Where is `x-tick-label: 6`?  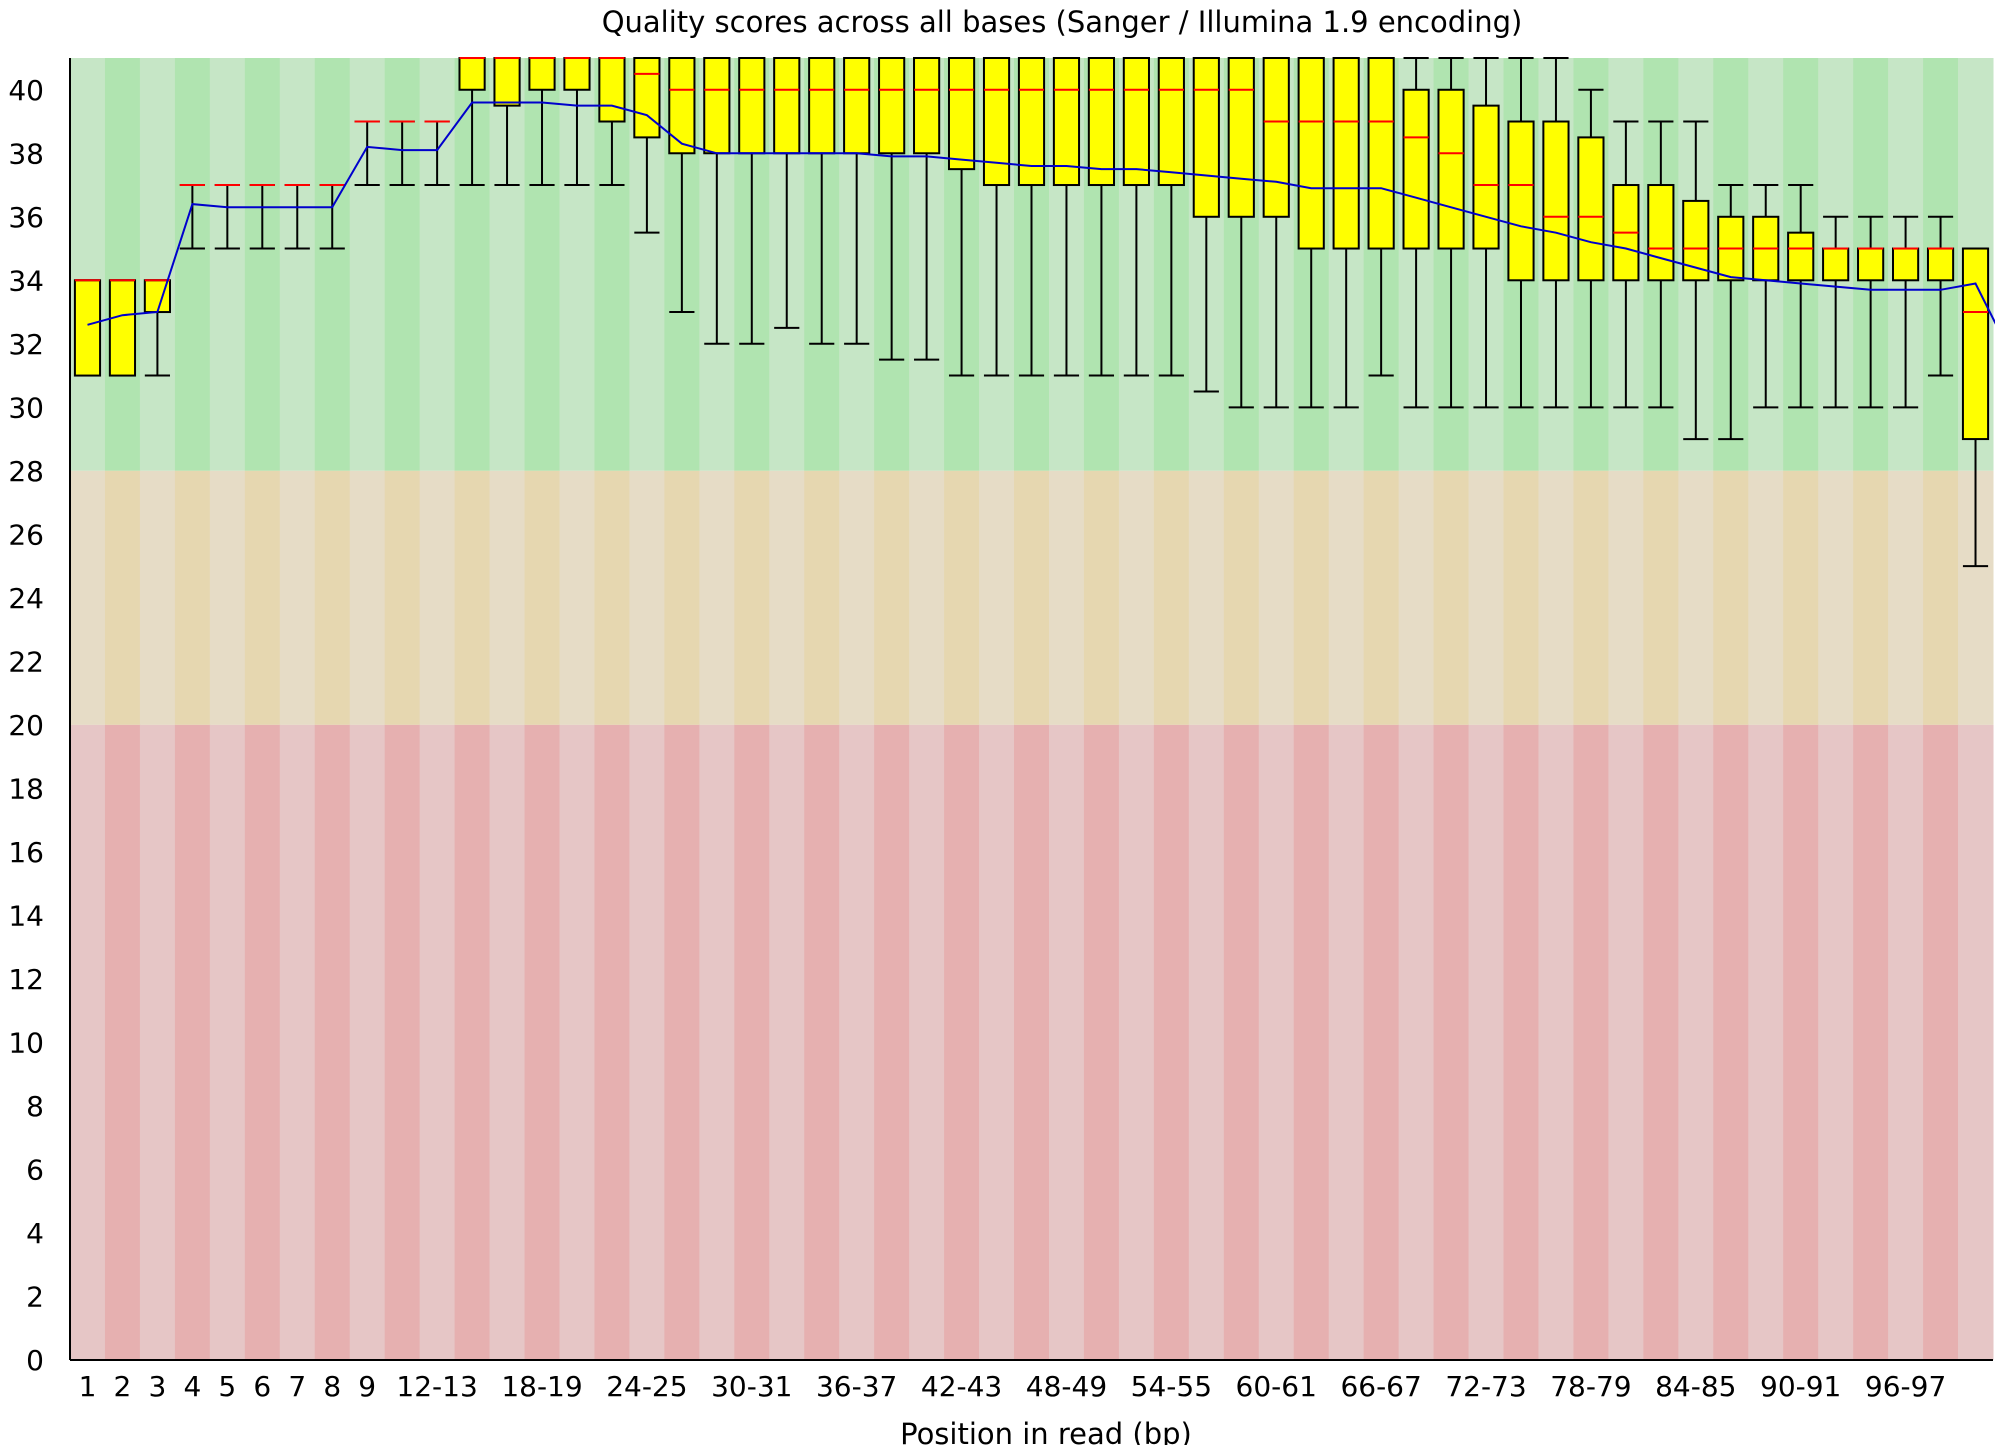
x-tick-label: 6 is located at coordinates (262, 1386).